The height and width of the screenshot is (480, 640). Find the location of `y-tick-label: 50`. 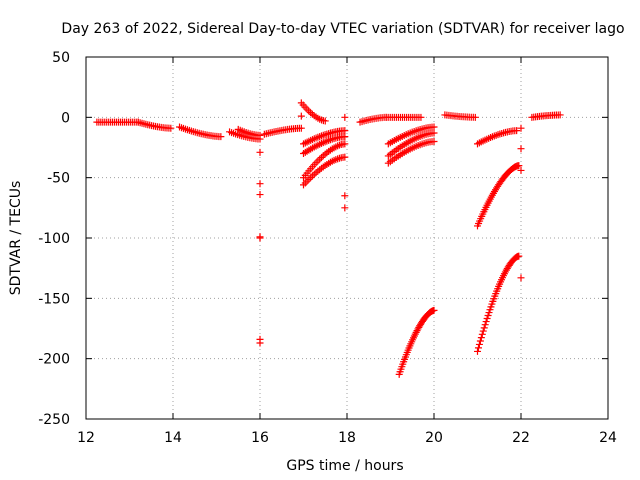

y-tick-label: 50 is located at coordinates (61, 58).